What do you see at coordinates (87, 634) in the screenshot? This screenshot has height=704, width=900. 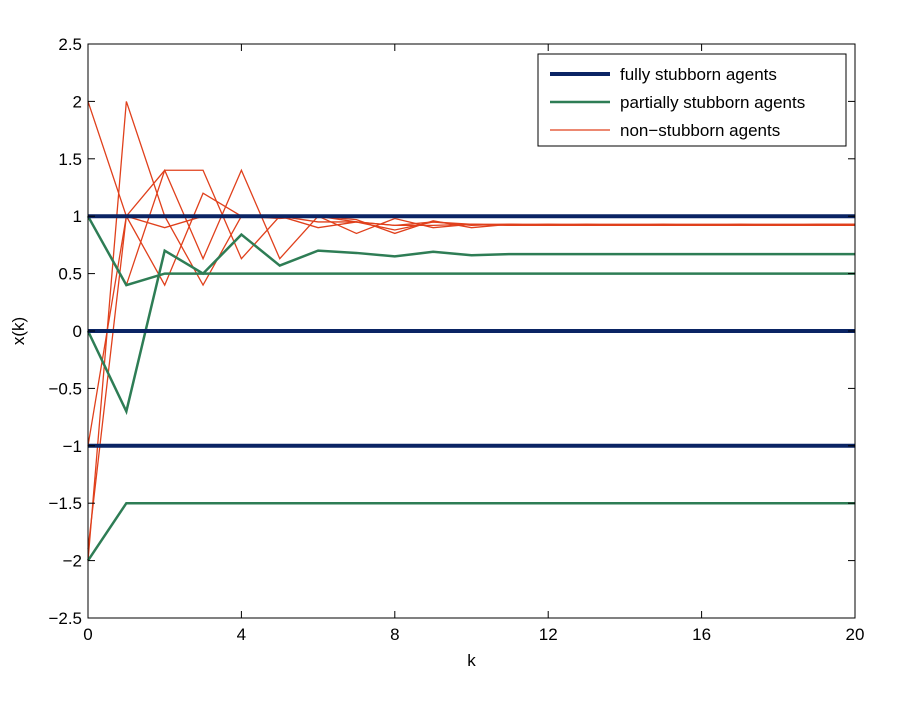 I see `x-tick-label: 0` at bounding box center [87, 634].